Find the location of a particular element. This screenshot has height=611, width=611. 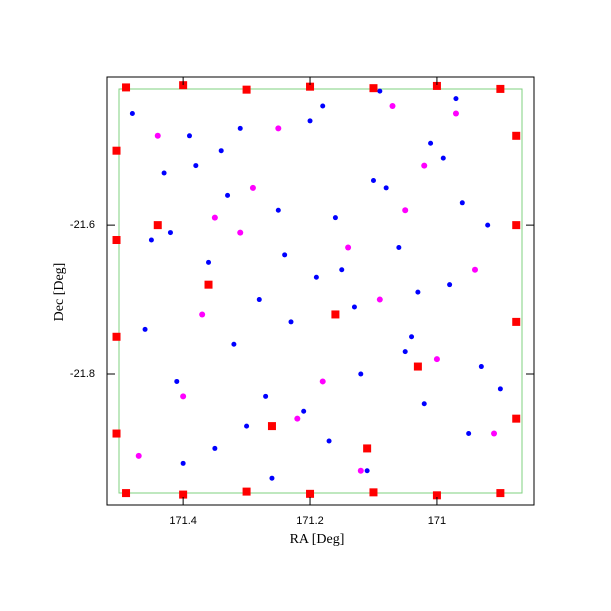

y-axis-label: Dec [Deg] is located at coordinates (59, 292).